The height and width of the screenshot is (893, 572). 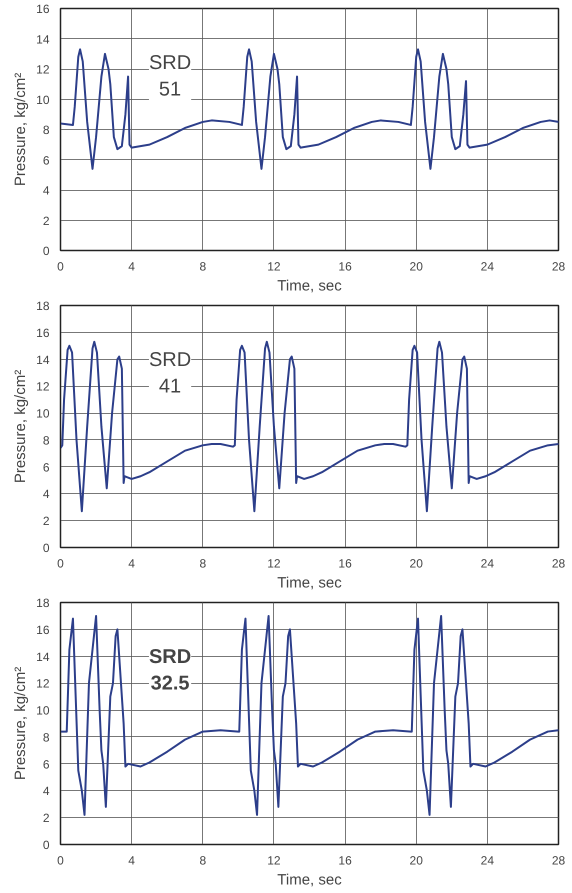 I want to click on annotation: SRD 51, so click(x=170, y=76).